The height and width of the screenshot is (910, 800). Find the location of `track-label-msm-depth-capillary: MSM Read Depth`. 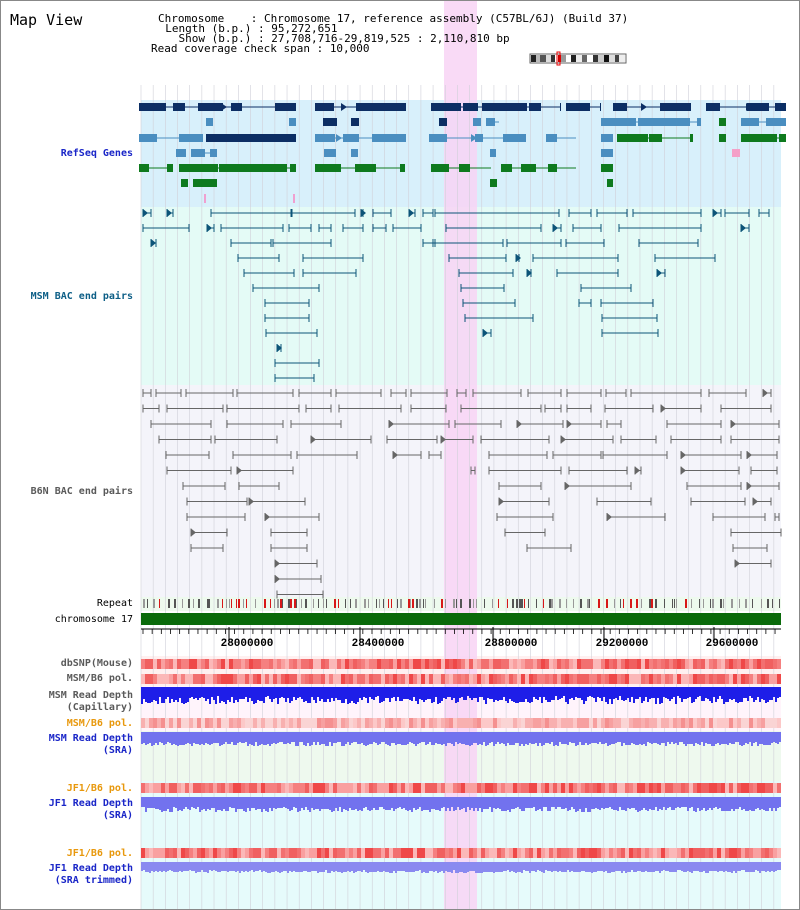

track-label-msm-depth-capillary: MSM Read Depth is located at coordinates (90, 695).